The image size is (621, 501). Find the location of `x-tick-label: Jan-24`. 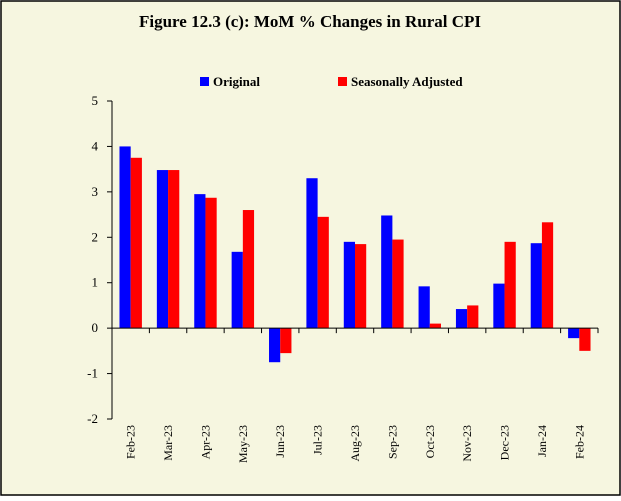

x-tick-label: Jan-24 is located at coordinates (542, 441).